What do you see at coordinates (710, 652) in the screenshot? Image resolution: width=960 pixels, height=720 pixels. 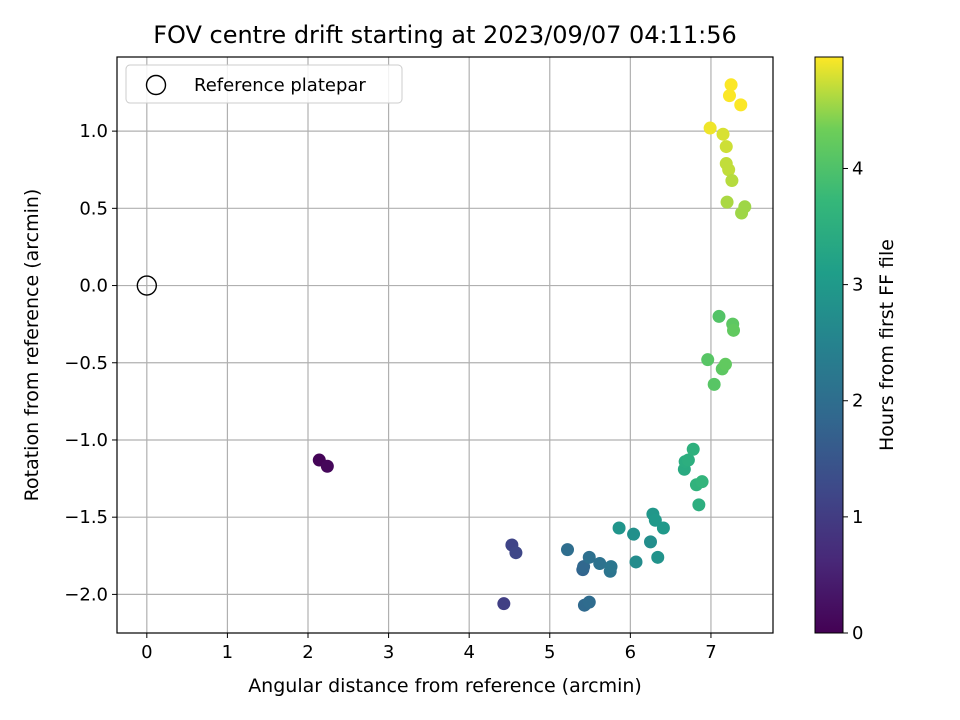 I see `x-tick-label: 7` at bounding box center [710, 652].